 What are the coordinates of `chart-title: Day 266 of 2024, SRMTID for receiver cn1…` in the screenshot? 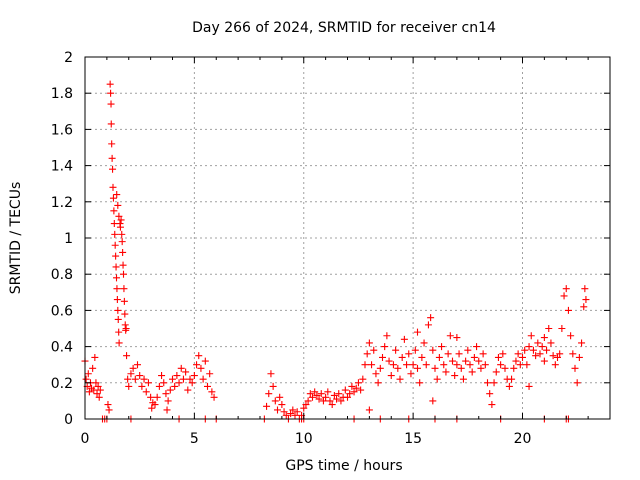 It's located at (344, 28).